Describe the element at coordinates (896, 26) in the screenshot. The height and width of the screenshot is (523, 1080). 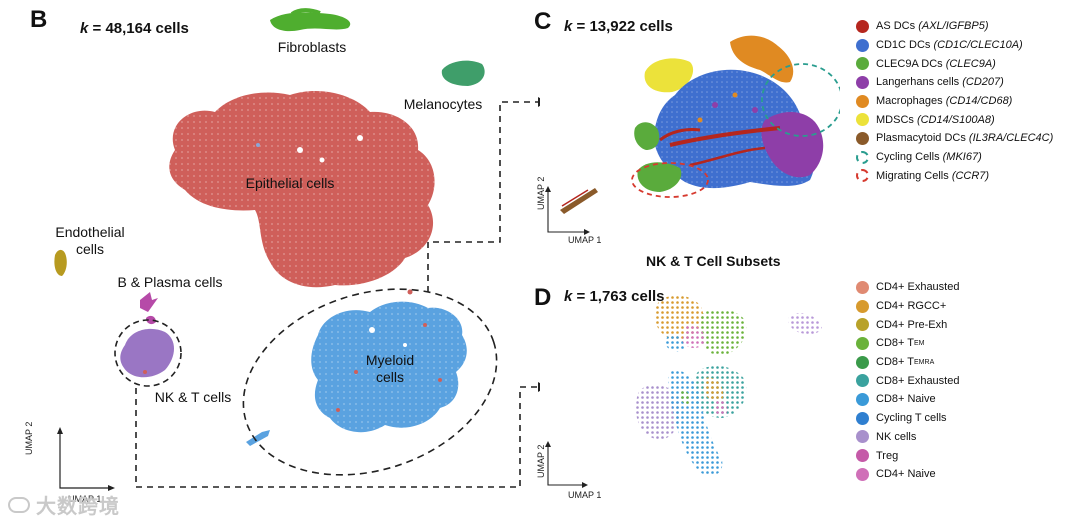
I see `legend-name: AS DCs` at that location.